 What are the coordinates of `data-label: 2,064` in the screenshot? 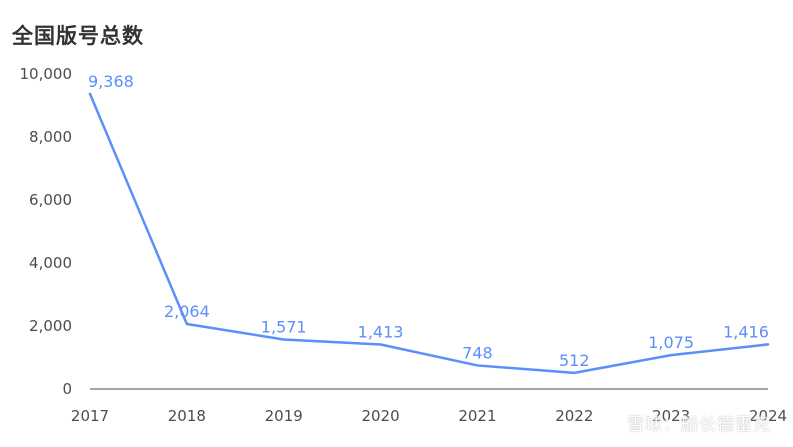 It's located at (187, 311).